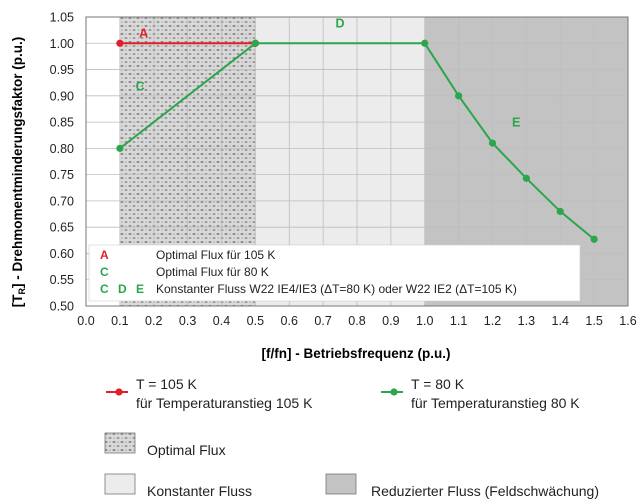 The image size is (639, 500). I want to click on legend-series-sub: für Temperaturanstieg 80 K, so click(495, 403).